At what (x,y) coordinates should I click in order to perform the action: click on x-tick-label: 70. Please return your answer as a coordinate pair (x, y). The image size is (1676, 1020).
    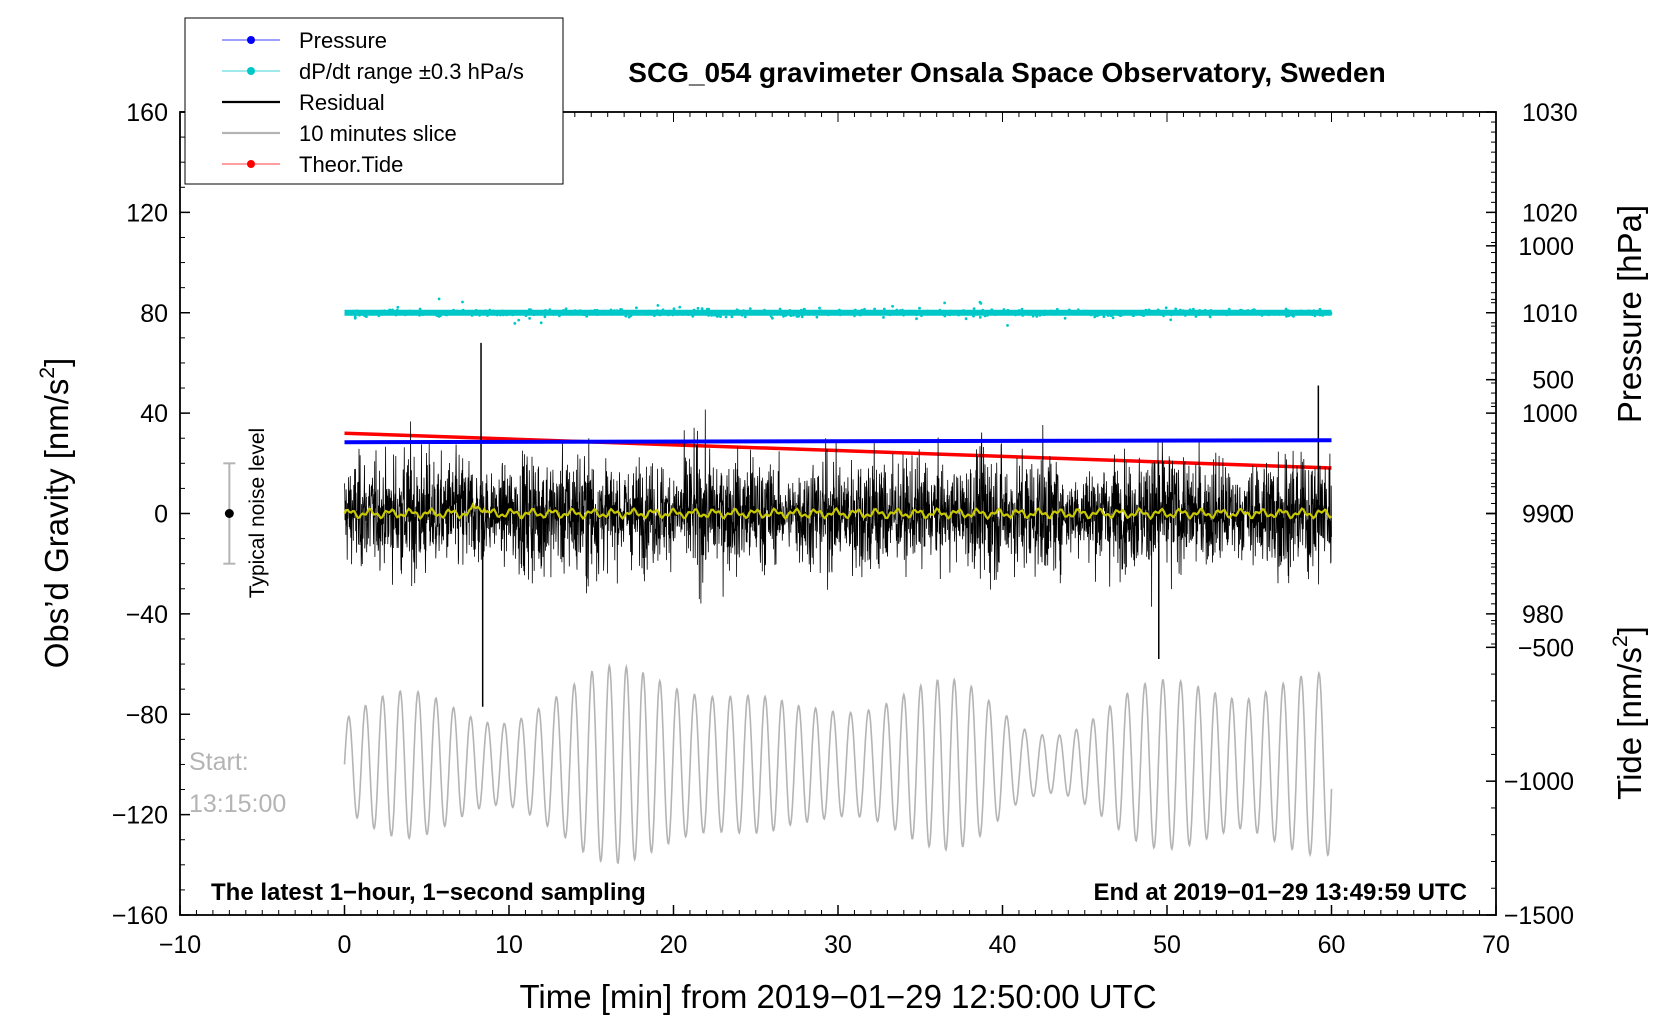
    Looking at the image, I should click on (1496, 945).